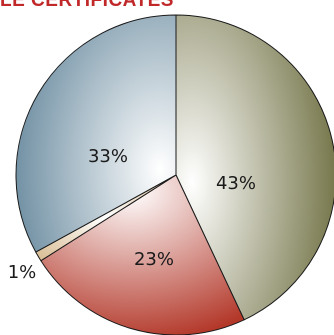 The image size is (334, 335). Describe the element at coordinates (108, 156) in the screenshot. I see `slice-label-33: 33%` at that location.